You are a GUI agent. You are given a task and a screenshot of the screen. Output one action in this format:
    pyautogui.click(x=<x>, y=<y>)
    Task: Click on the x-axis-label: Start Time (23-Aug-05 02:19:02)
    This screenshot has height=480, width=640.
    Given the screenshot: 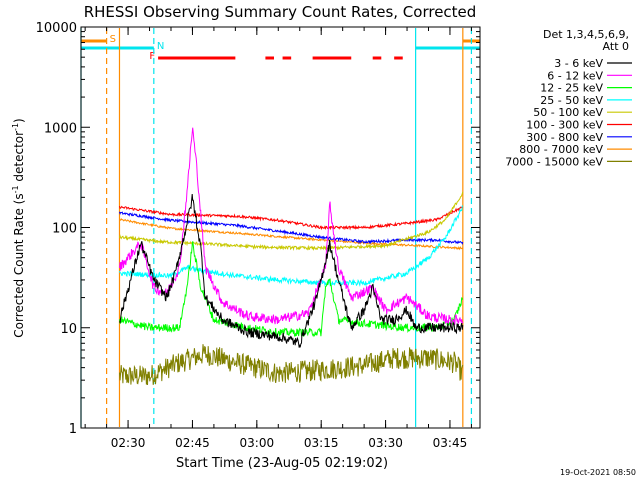 What is the action you would take?
    pyautogui.click(x=282, y=463)
    